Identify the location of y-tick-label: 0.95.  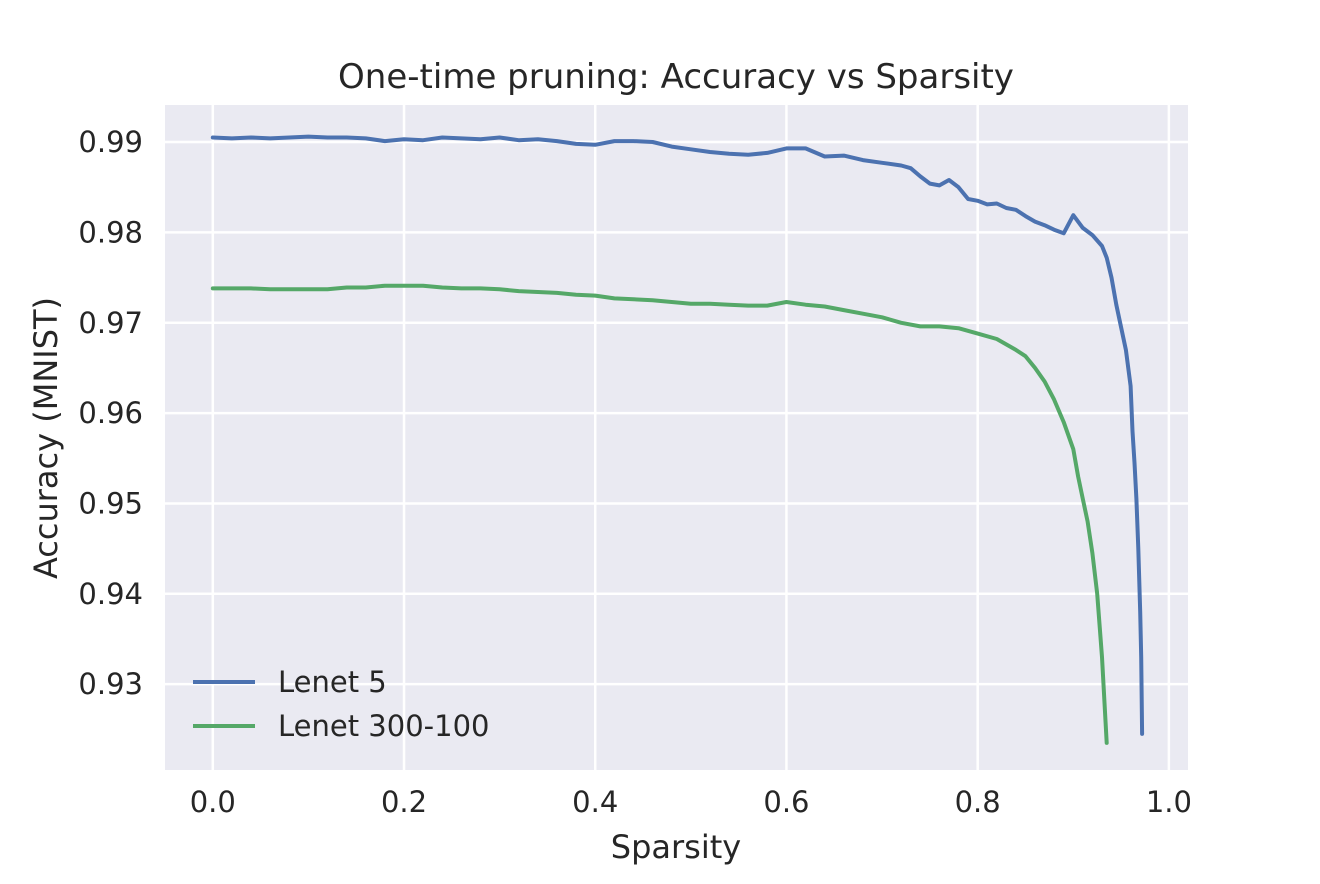
(110, 503).